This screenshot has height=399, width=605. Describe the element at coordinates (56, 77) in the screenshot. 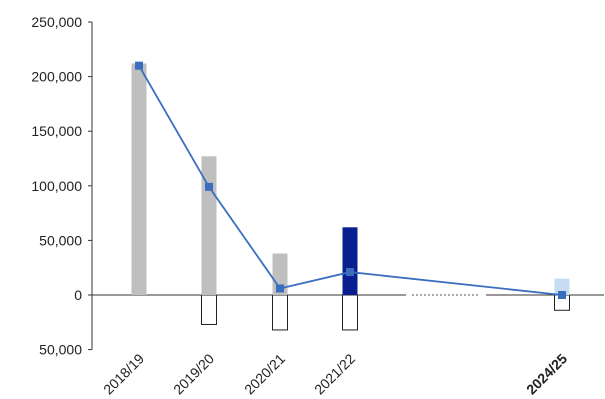

I see `y-tick-label: 200,000` at that location.